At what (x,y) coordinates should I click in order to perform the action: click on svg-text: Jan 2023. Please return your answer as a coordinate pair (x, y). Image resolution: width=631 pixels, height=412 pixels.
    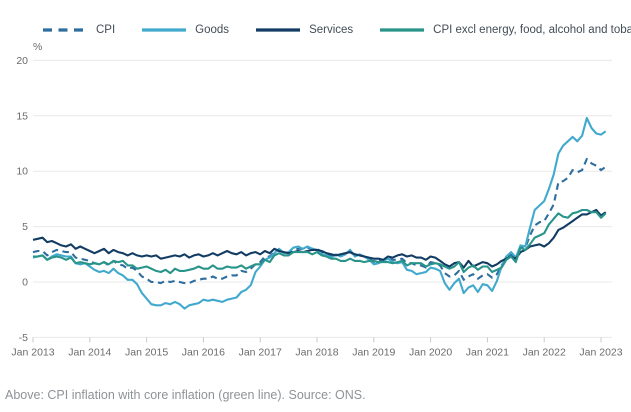
    Looking at the image, I should click on (600, 352).